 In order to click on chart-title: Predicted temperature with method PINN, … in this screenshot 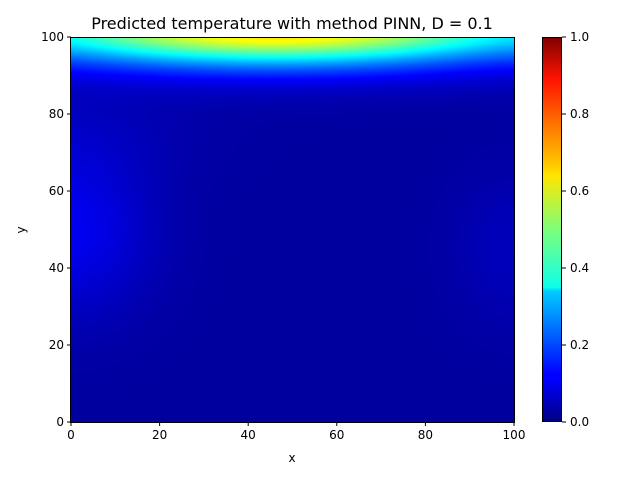, I will do `click(292, 23)`.